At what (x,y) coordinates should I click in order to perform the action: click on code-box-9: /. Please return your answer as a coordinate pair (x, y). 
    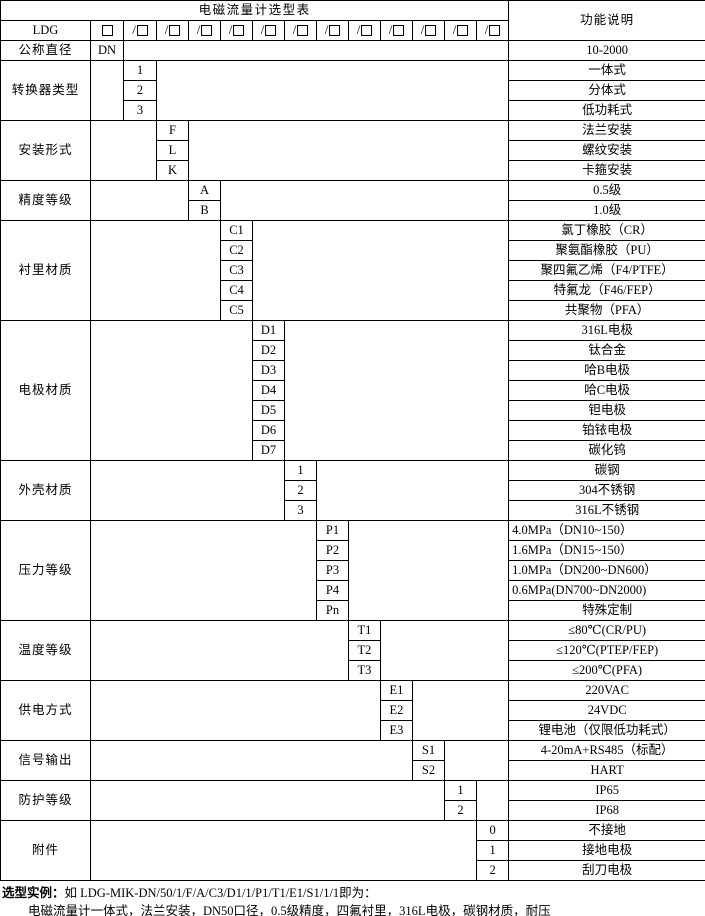
    Looking at the image, I should click on (396, 30).